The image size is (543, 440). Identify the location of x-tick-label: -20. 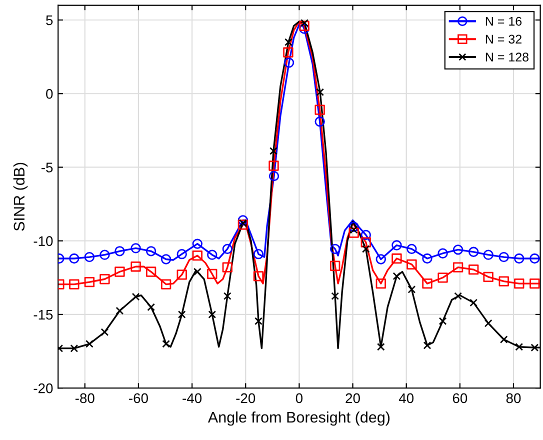
(246, 398).